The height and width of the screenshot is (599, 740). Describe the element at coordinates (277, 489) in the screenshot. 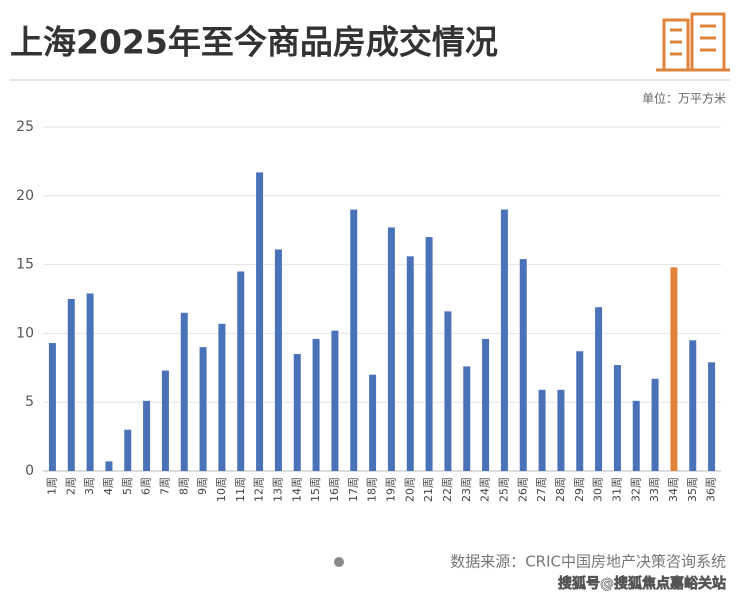

I see `x-tick-label: 13周` at that location.